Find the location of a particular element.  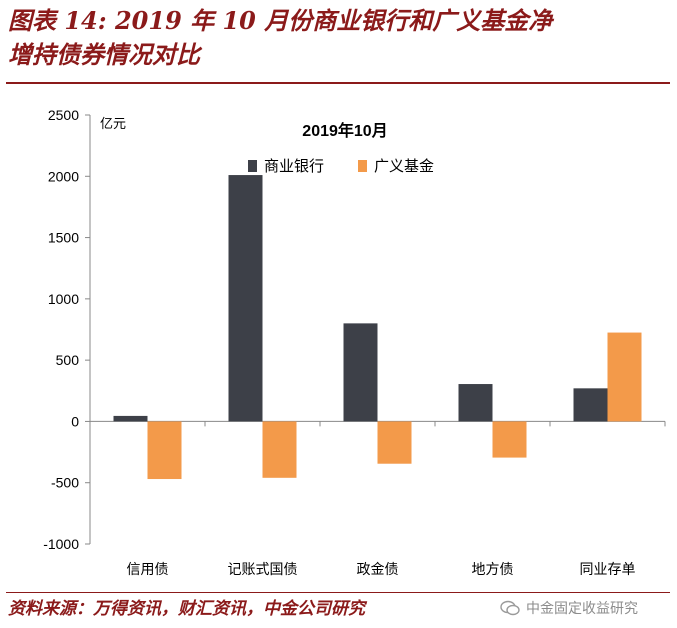

y-tick-label: 1000 is located at coordinates (63, 299).